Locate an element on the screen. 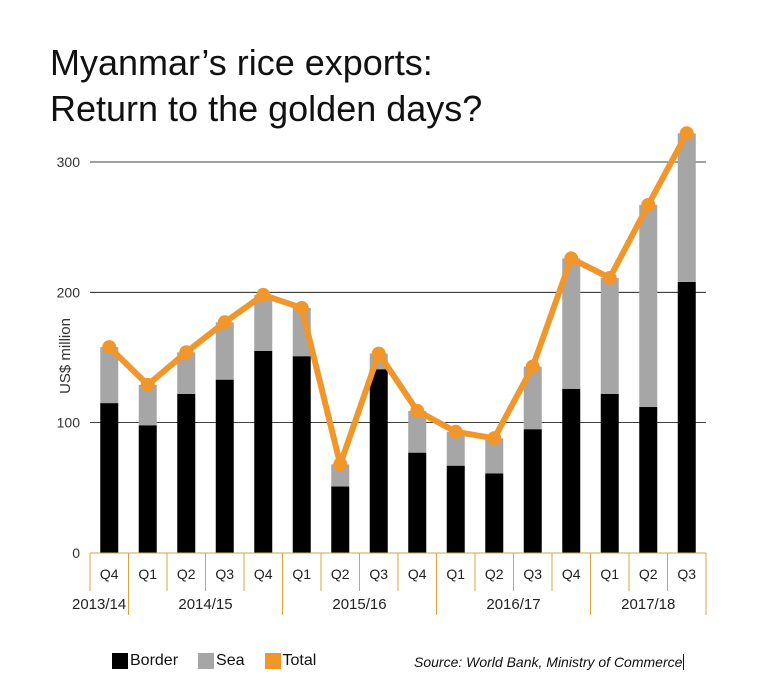 The height and width of the screenshot is (681, 761). legend-swatch-border is located at coordinates (120, 661).